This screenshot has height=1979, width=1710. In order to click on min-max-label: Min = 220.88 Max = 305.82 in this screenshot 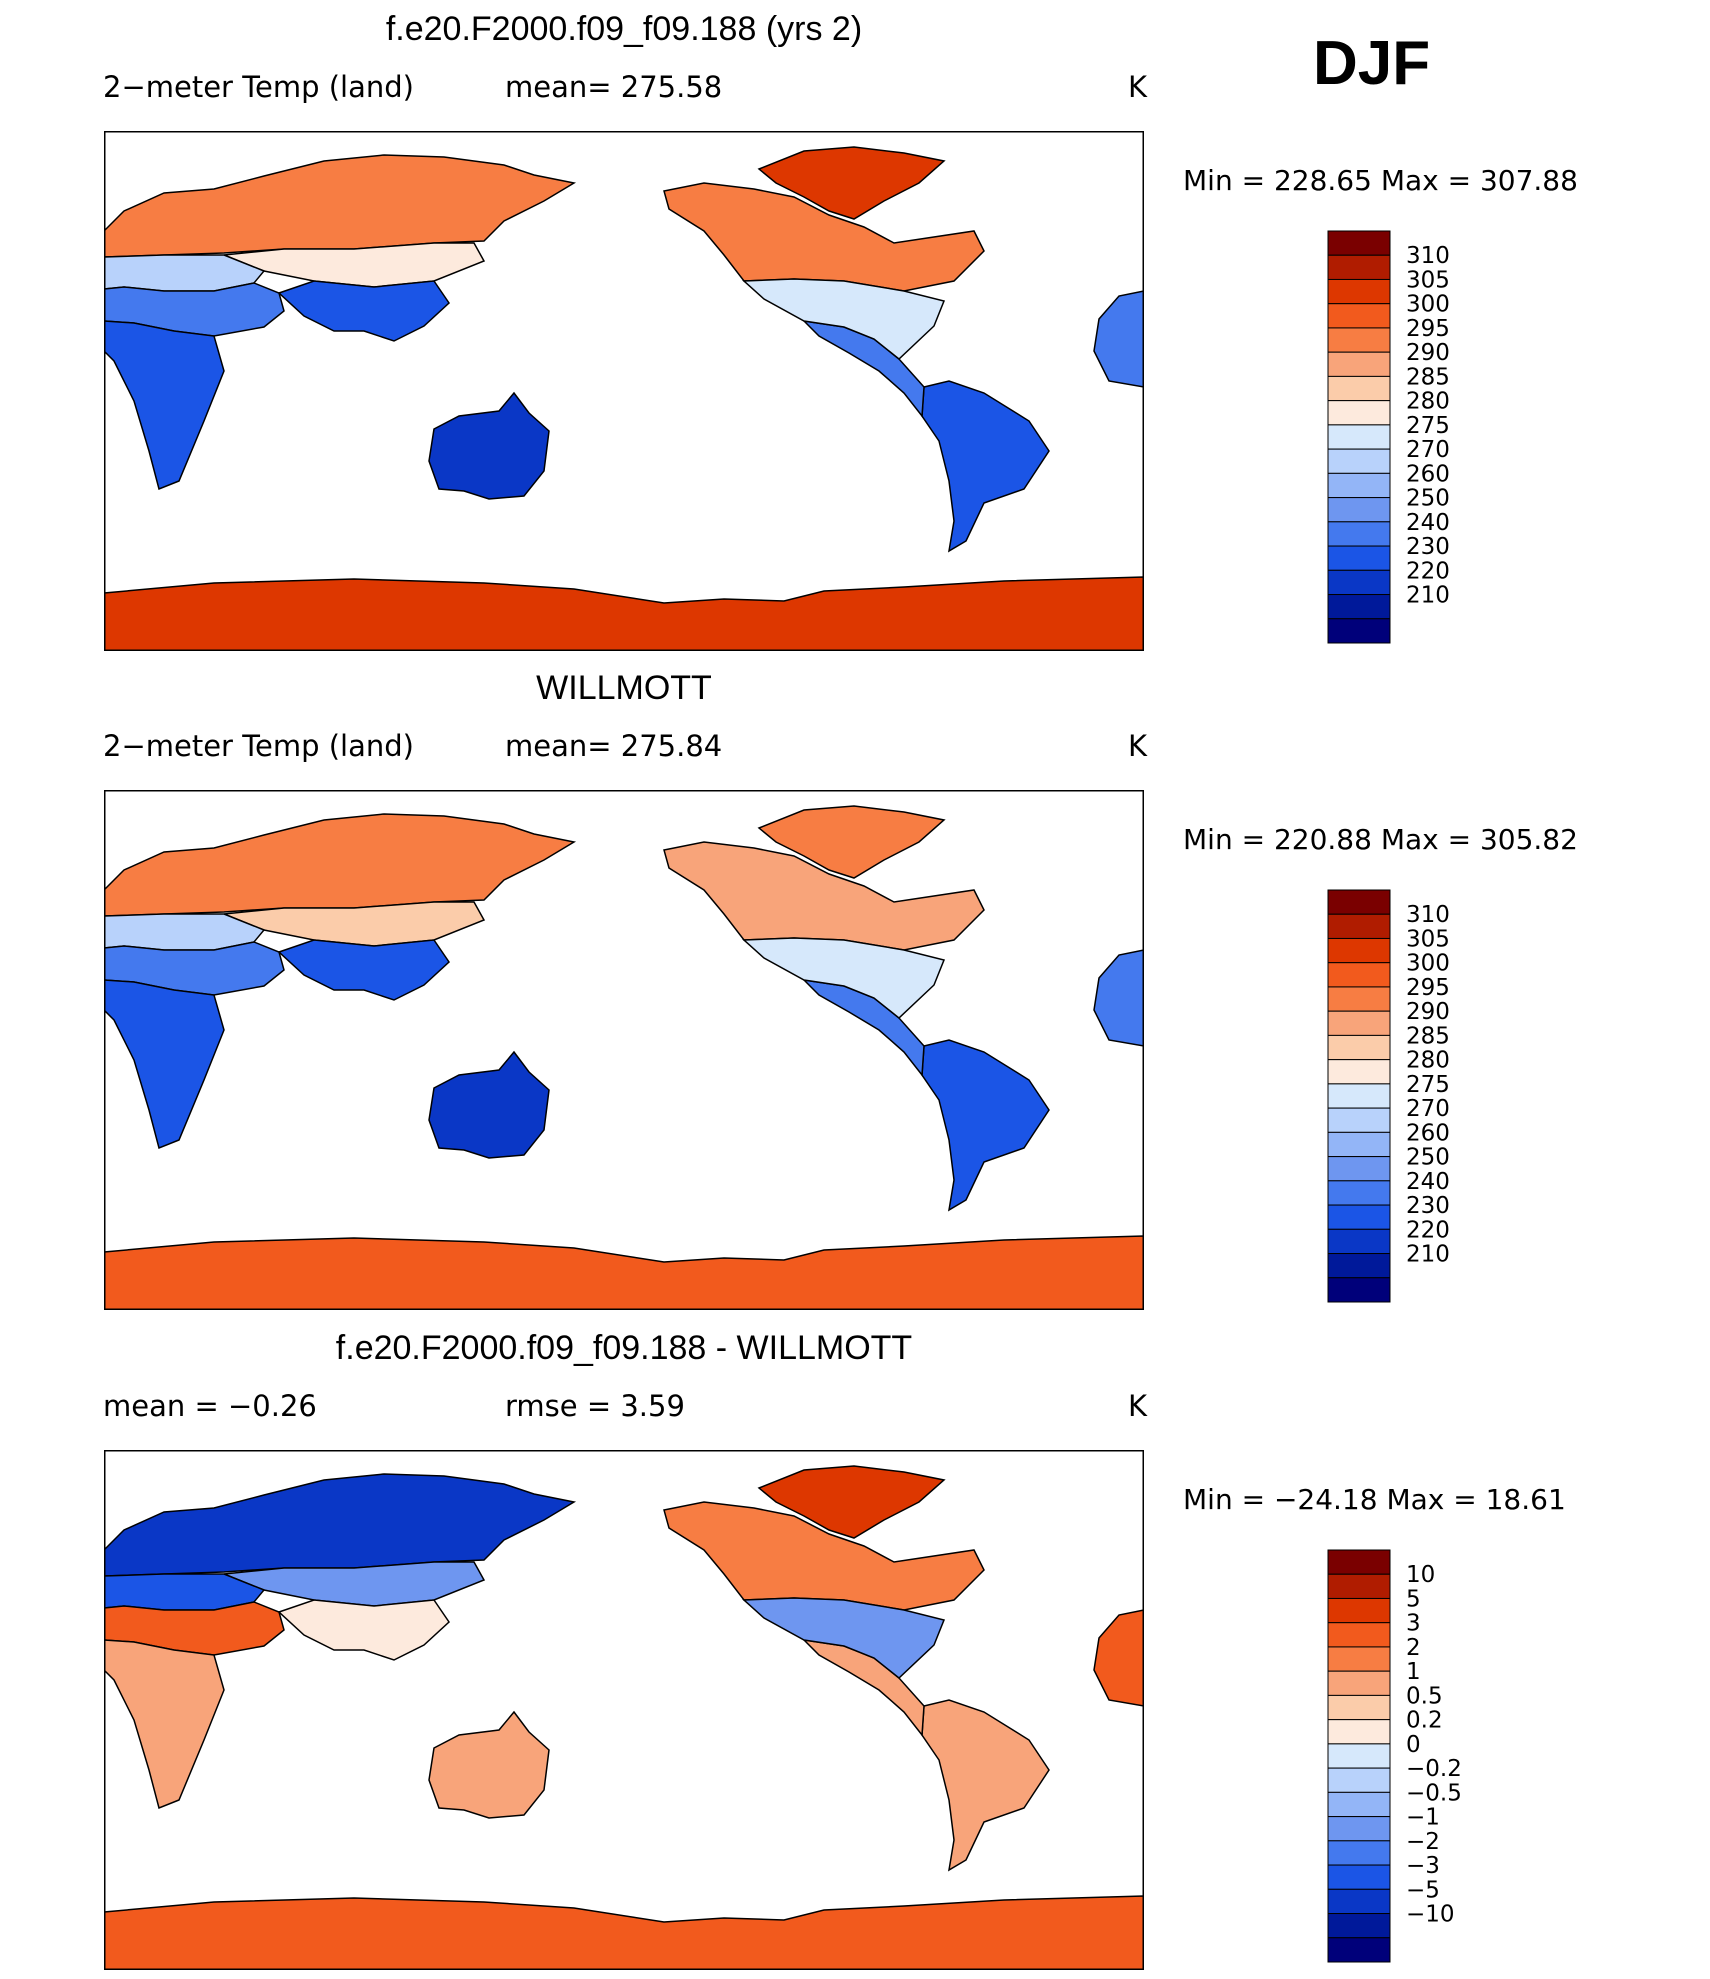, I will do `click(1380, 839)`.